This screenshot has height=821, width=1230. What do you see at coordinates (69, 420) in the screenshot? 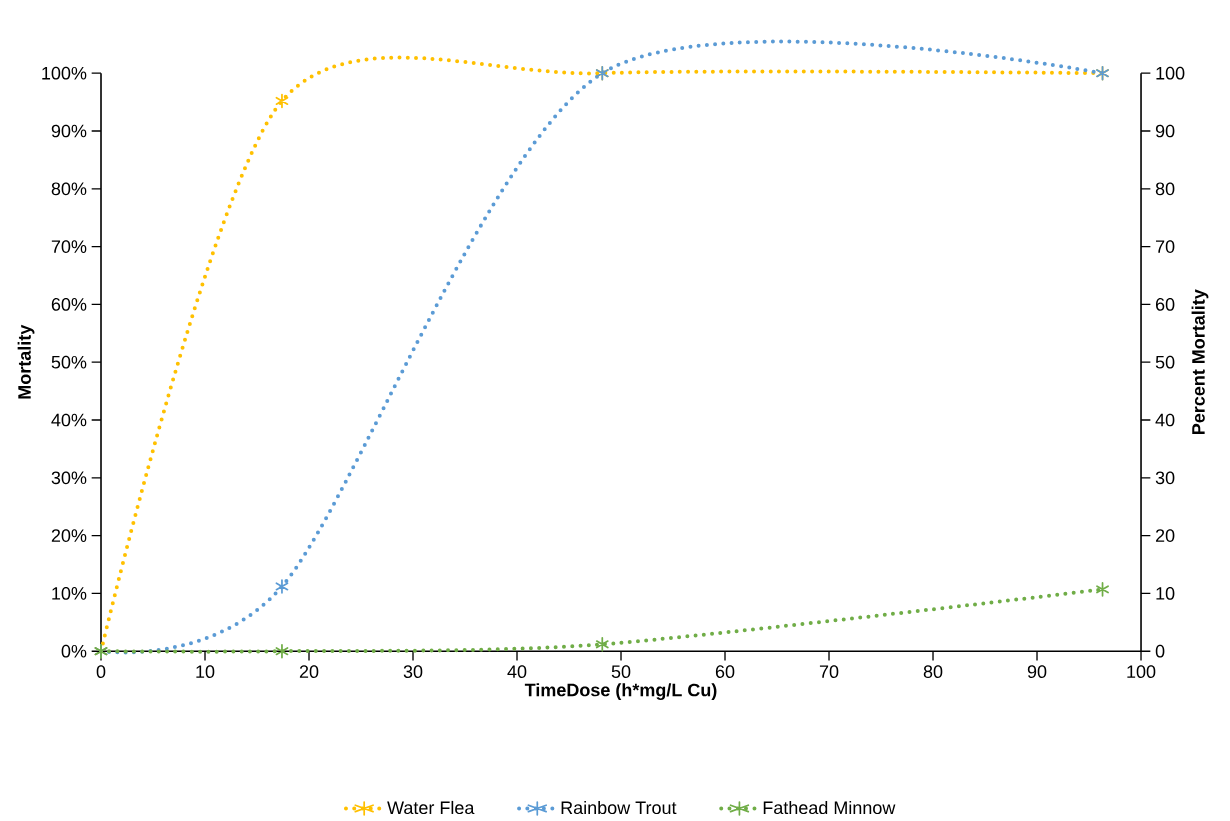
I see `y-tick-label: 40%` at bounding box center [69, 420].